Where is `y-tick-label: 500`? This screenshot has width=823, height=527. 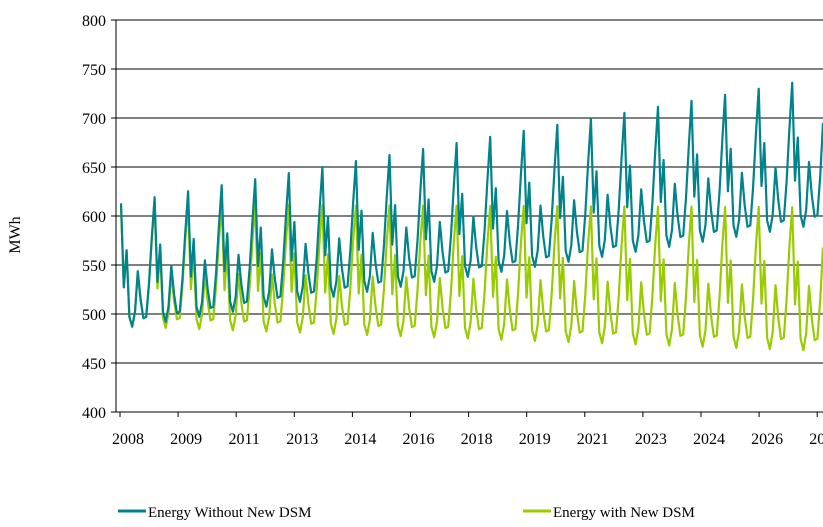 y-tick-label: 500 is located at coordinates (94, 315).